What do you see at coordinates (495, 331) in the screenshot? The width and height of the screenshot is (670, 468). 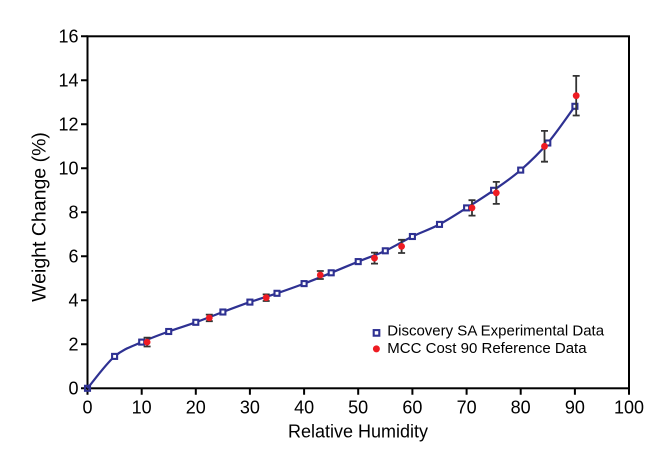 I see `svg-text: Discovery SA Experimental Data` at bounding box center [495, 331].